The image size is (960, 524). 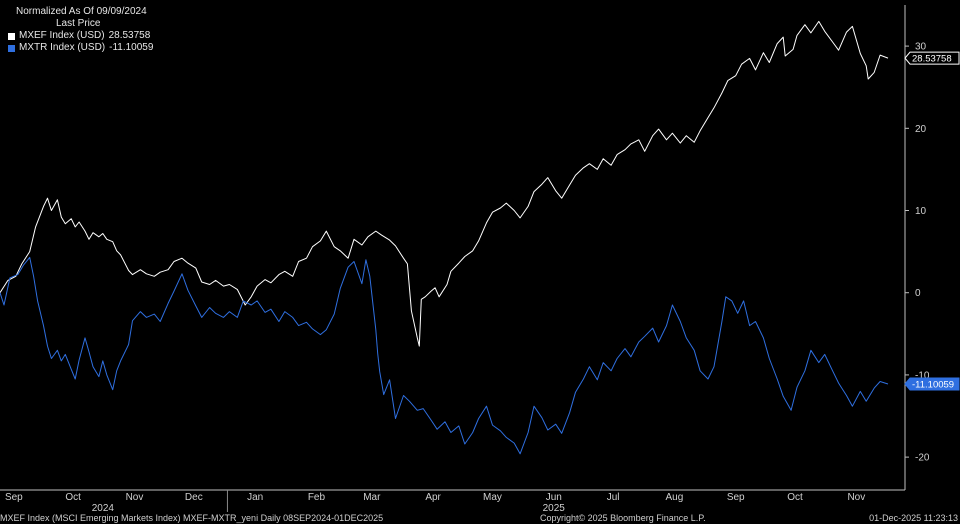 What do you see at coordinates (554, 508) in the screenshot?
I see `x-year-label: 2025` at bounding box center [554, 508].